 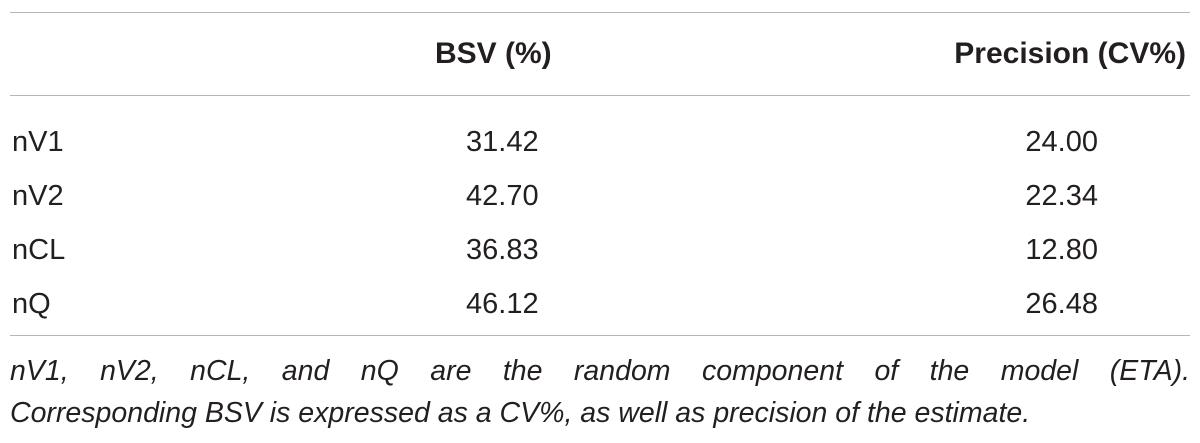 I want to click on precision-value: 12.80, so click(x=1061, y=249).